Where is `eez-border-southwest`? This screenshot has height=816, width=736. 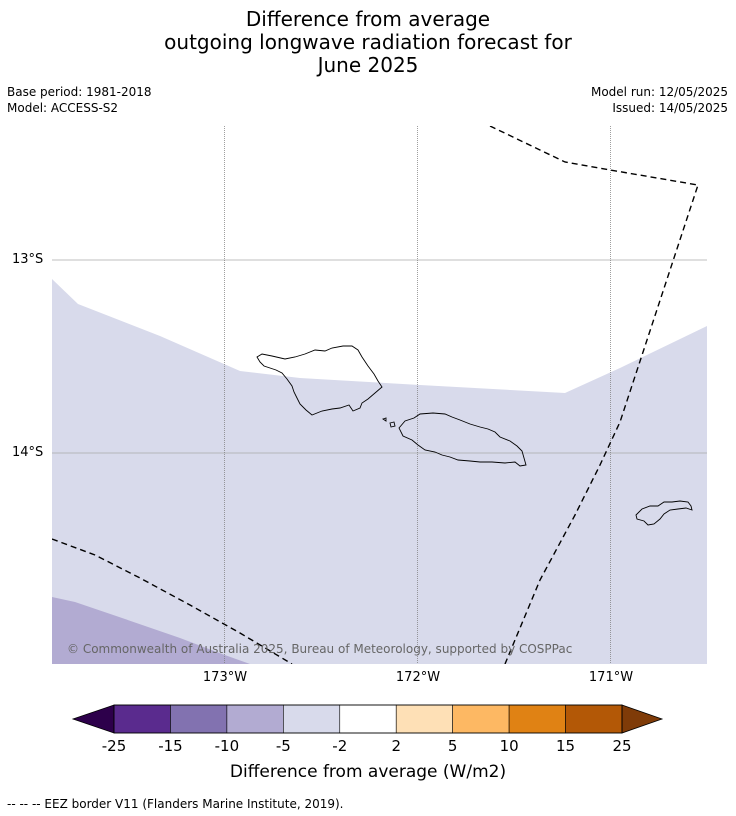
eez-border-southwest is located at coordinates (172, 601).